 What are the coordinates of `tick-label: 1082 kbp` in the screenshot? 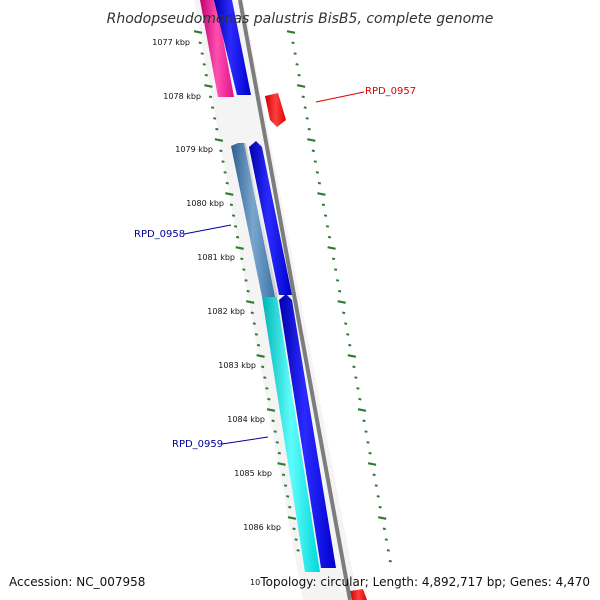 It's located at (226, 311).